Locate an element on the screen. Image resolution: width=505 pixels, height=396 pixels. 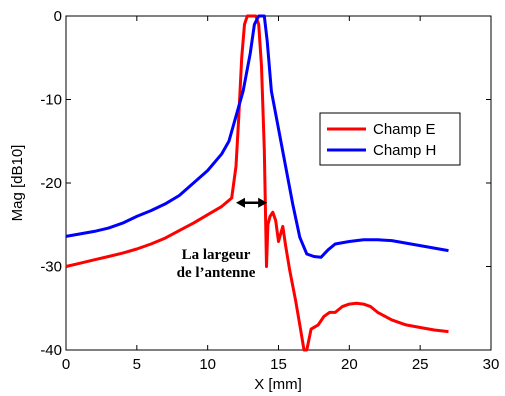
x-tick-label: 25 is located at coordinates (420, 364).